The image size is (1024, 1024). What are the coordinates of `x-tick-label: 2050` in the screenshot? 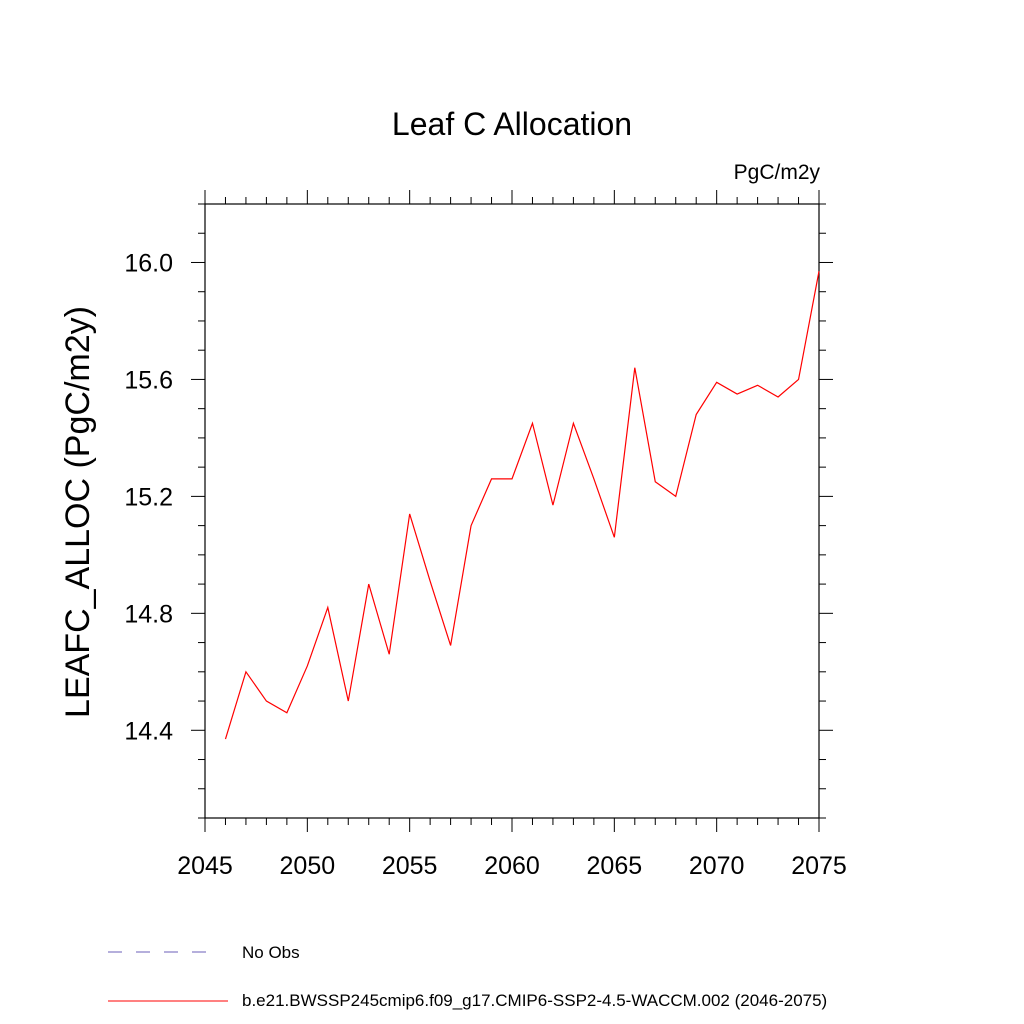 It's located at (308, 866).